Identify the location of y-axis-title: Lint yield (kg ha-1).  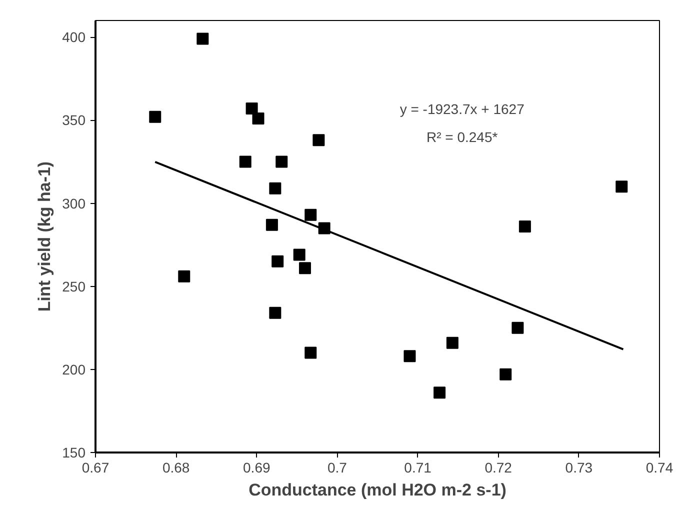
(44, 236).